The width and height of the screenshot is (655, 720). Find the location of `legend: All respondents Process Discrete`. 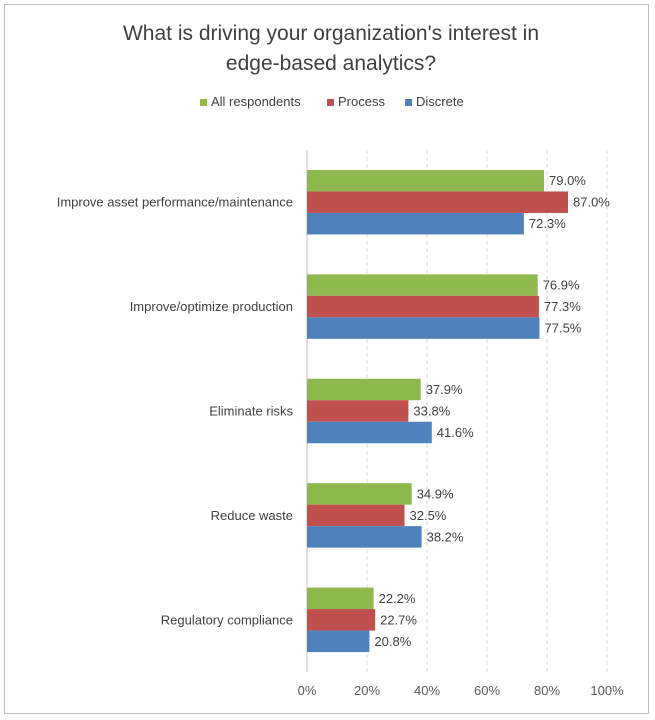

legend: All respondents Process Discrete is located at coordinates (332, 101).